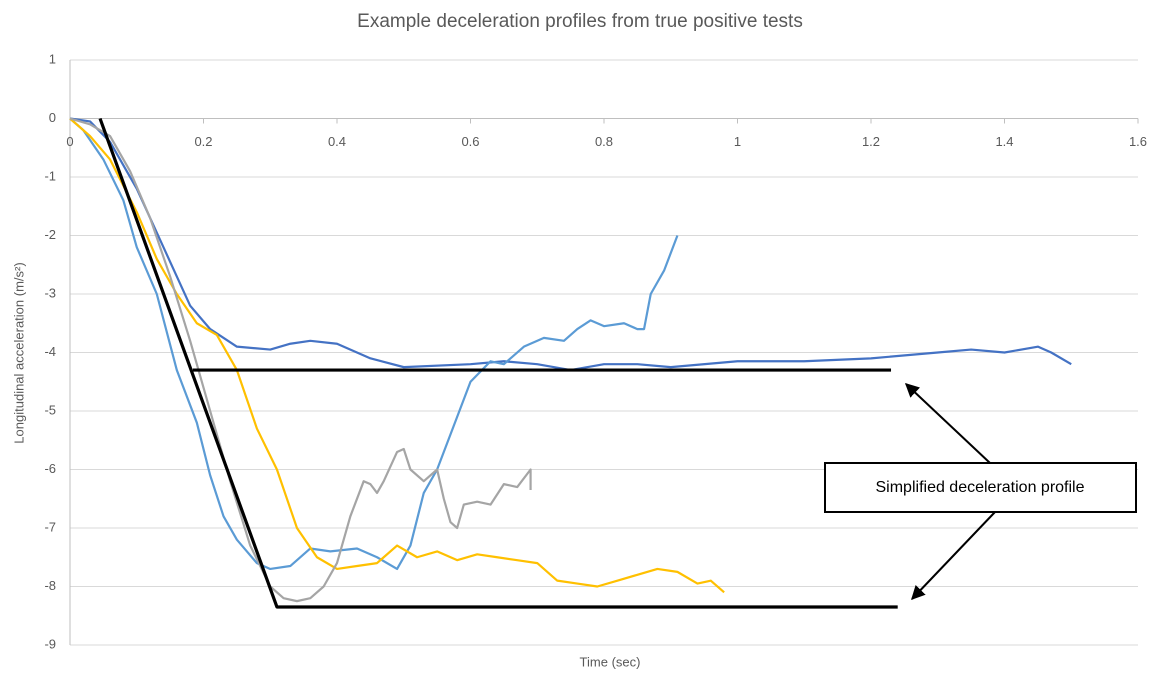 The height and width of the screenshot is (680, 1159). What do you see at coordinates (470, 141) in the screenshot?
I see `x-tick-label: 0.6` at bounding box center [470, 141].